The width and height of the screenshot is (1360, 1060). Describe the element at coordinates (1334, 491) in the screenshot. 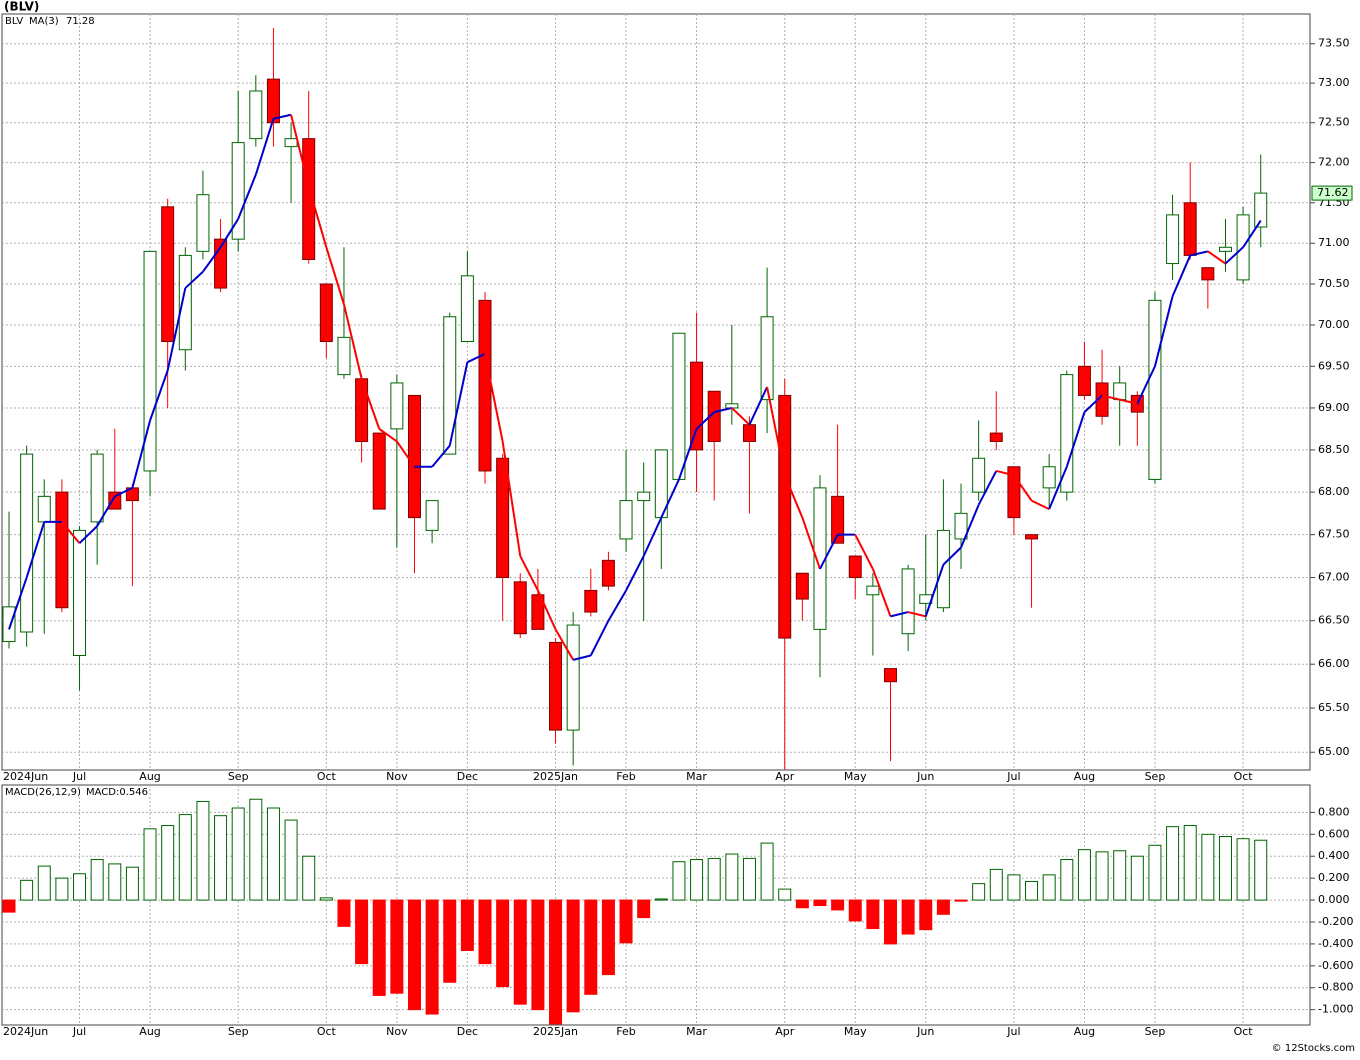

I see `y-tick-label: 68.00` at that location.